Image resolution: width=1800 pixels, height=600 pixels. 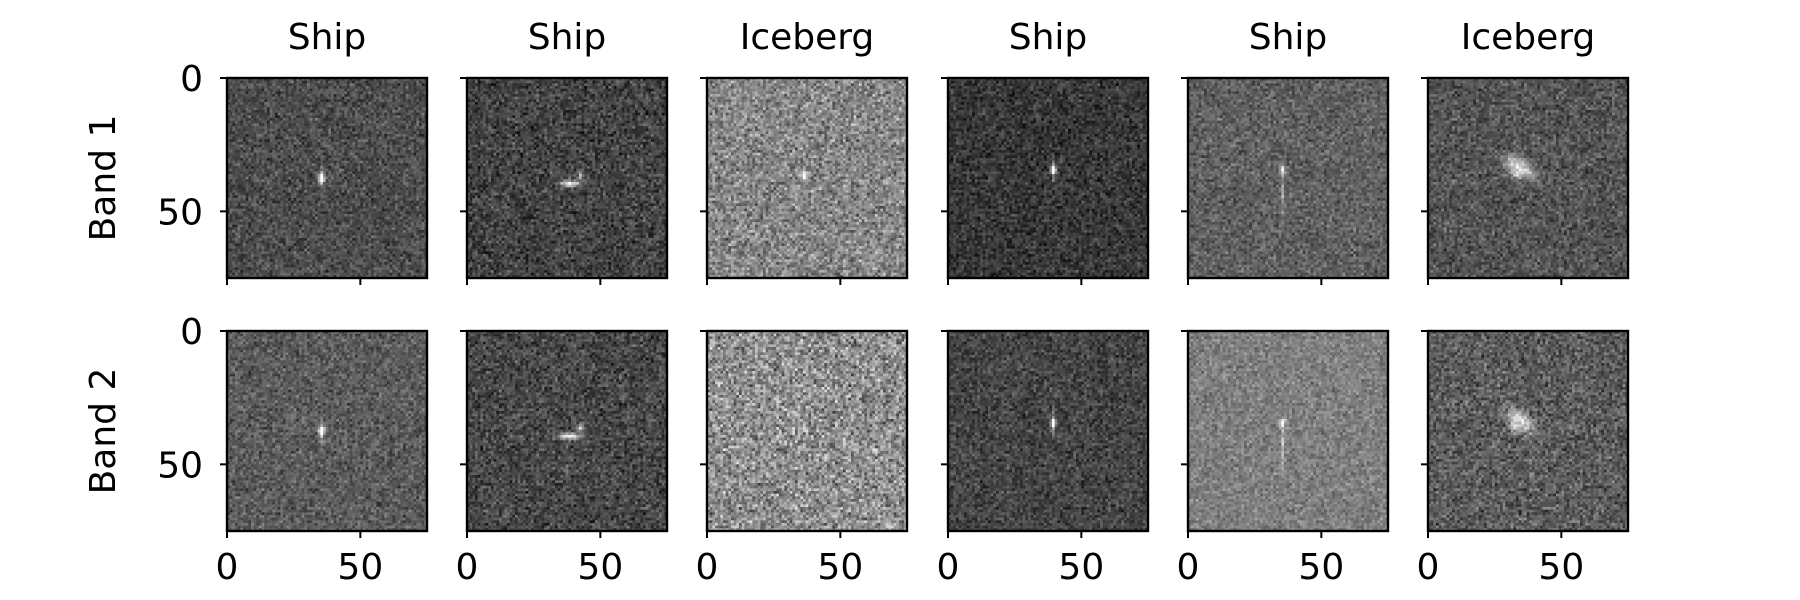 I want to click on row-label: Band 2, so click(x=103, y=431).